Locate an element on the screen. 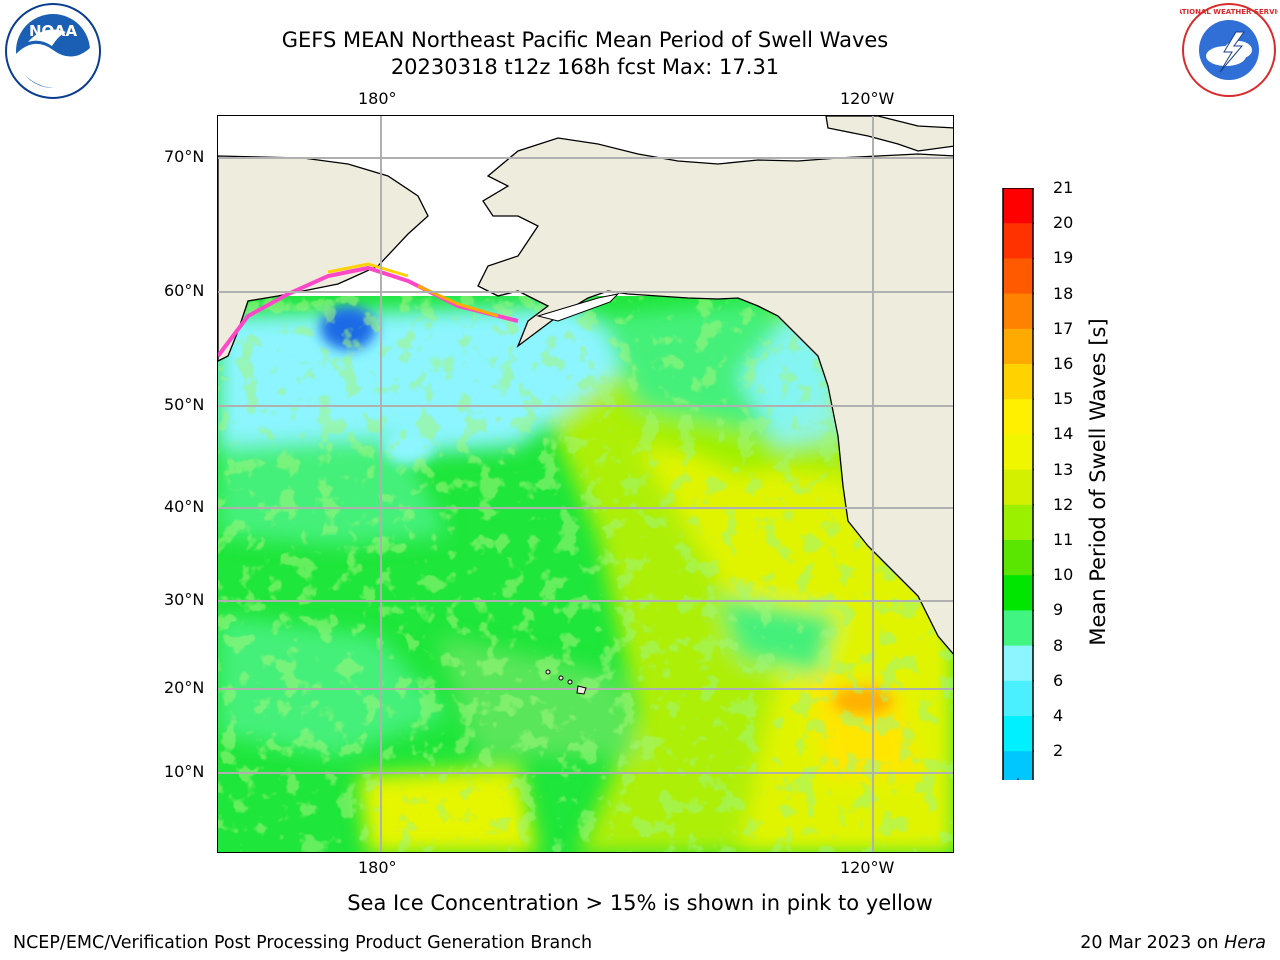  colorbar-title: Mean Period of Swell Waves [s] is located at coordinates (1098, 482).